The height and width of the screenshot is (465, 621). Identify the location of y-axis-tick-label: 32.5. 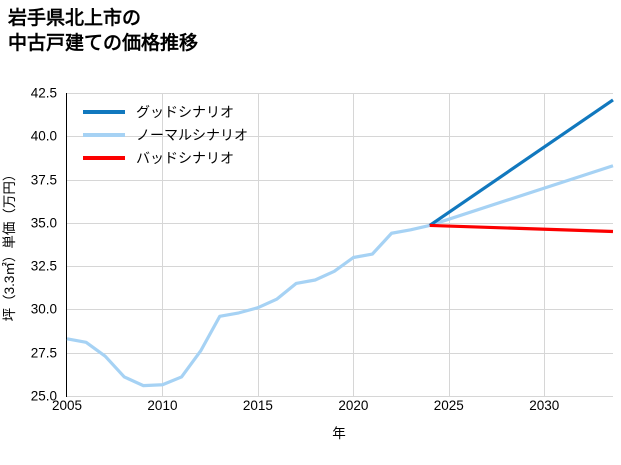
(43, 266).